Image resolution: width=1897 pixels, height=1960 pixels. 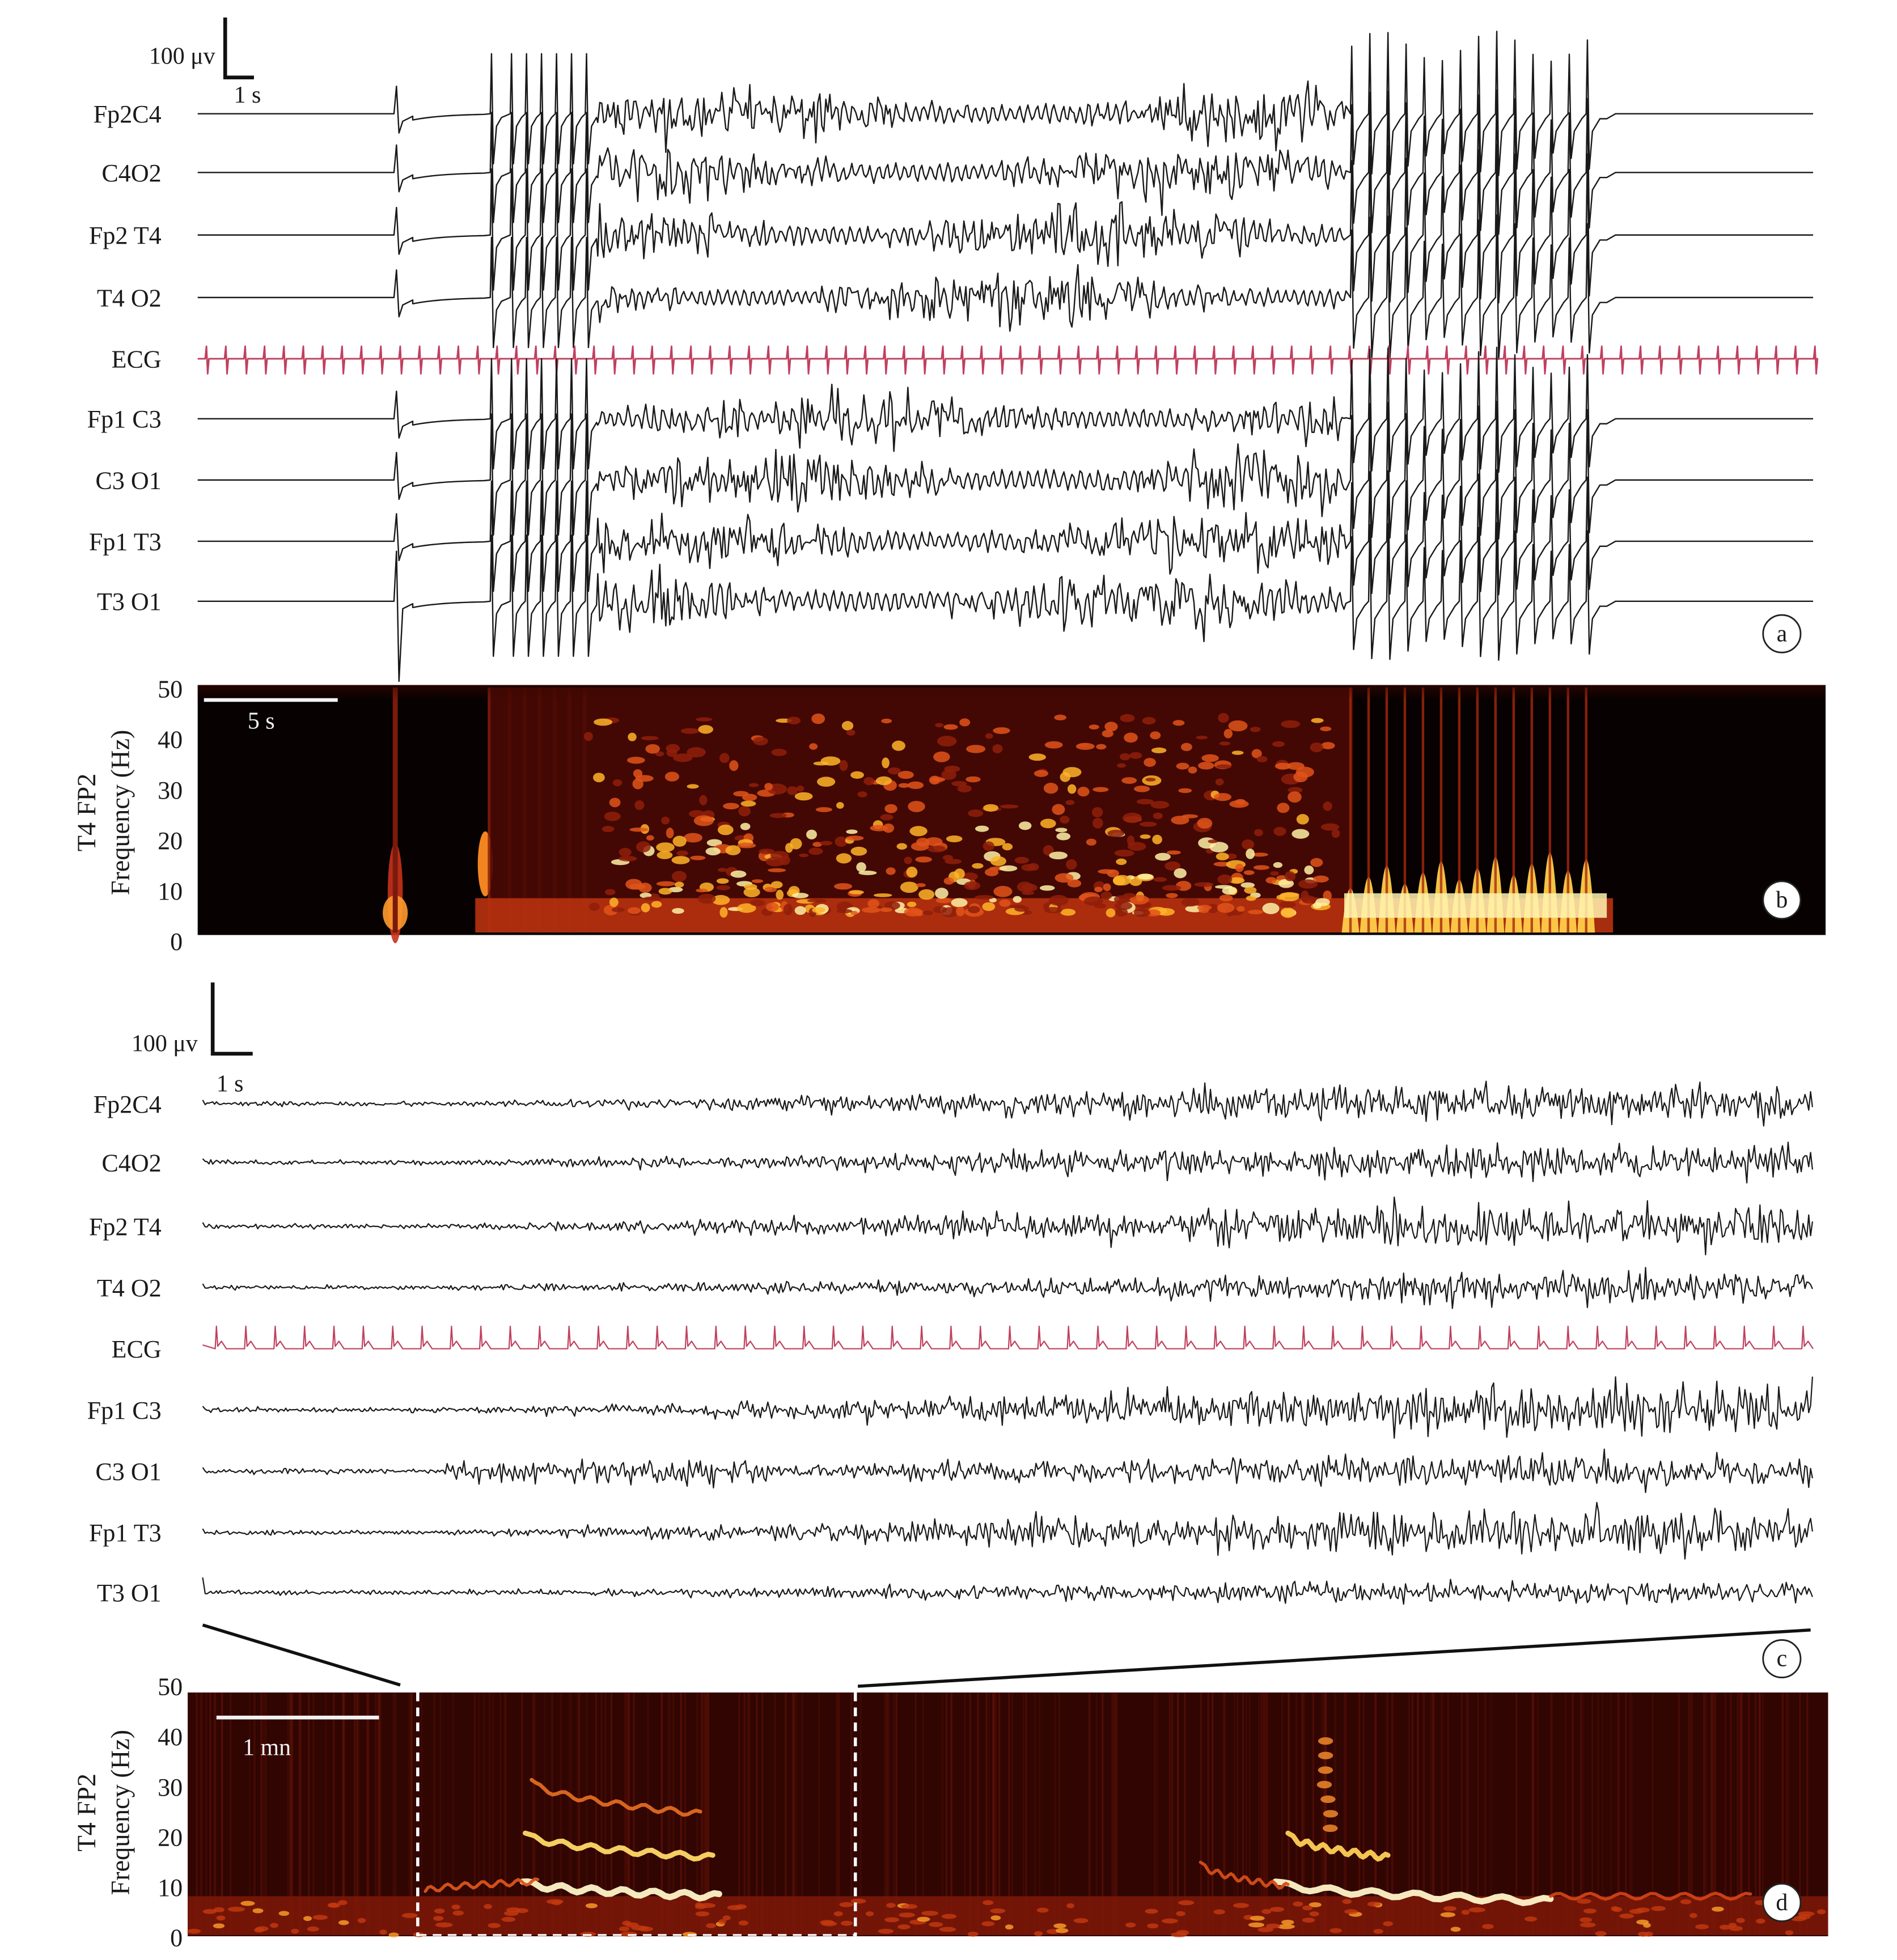 I want to click on scale-bar-a: 100 μv 1 s, so click(x=205, y=62).